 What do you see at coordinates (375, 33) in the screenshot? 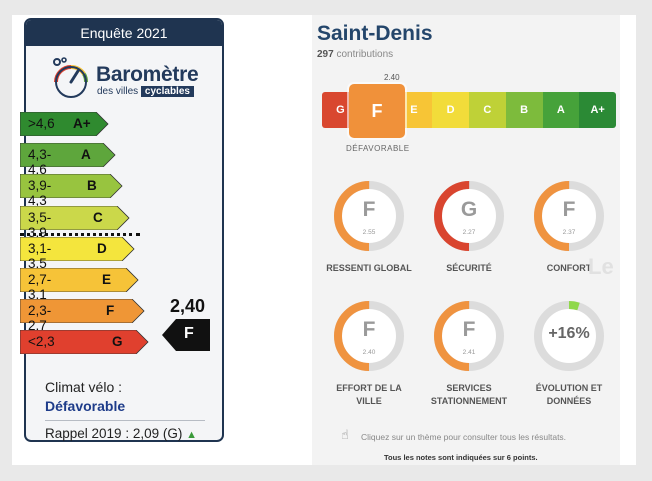
I see `city-name: Saint-Denis` at bounding box center [375, 33].